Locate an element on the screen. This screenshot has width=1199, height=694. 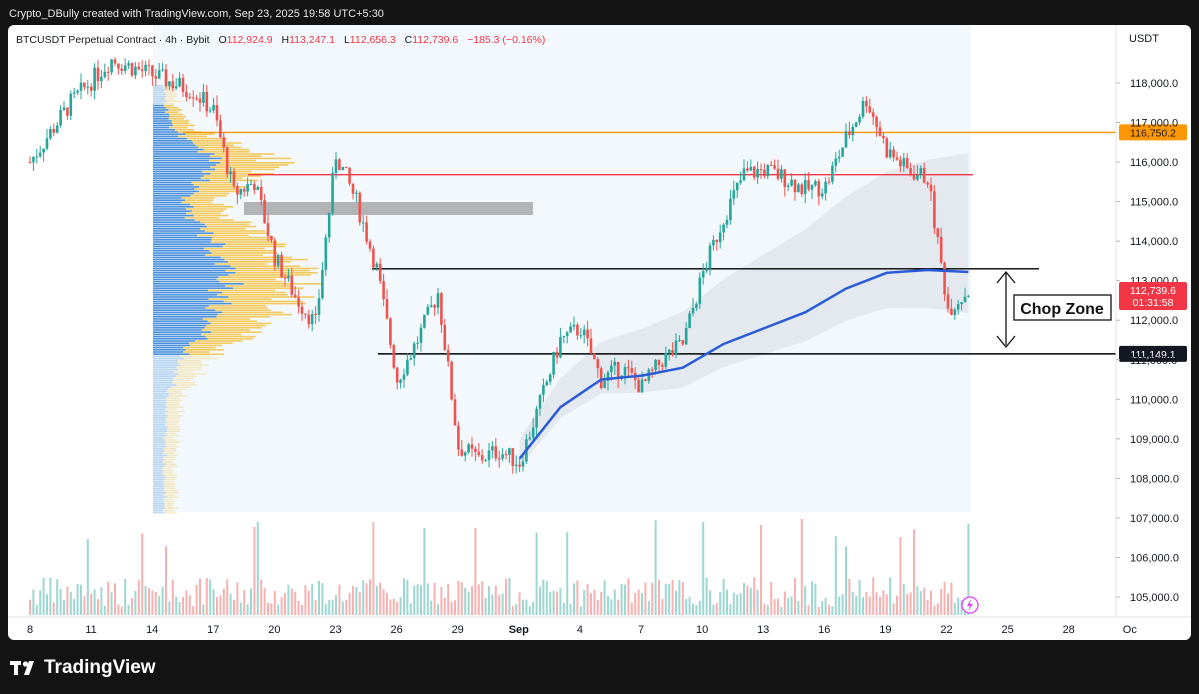
time-axis-labels: 8 11 14 17 20 23 26 29 Sep 4 7 10 13 16 19 22 25 28 Oc is located at coordinates (582, 630).